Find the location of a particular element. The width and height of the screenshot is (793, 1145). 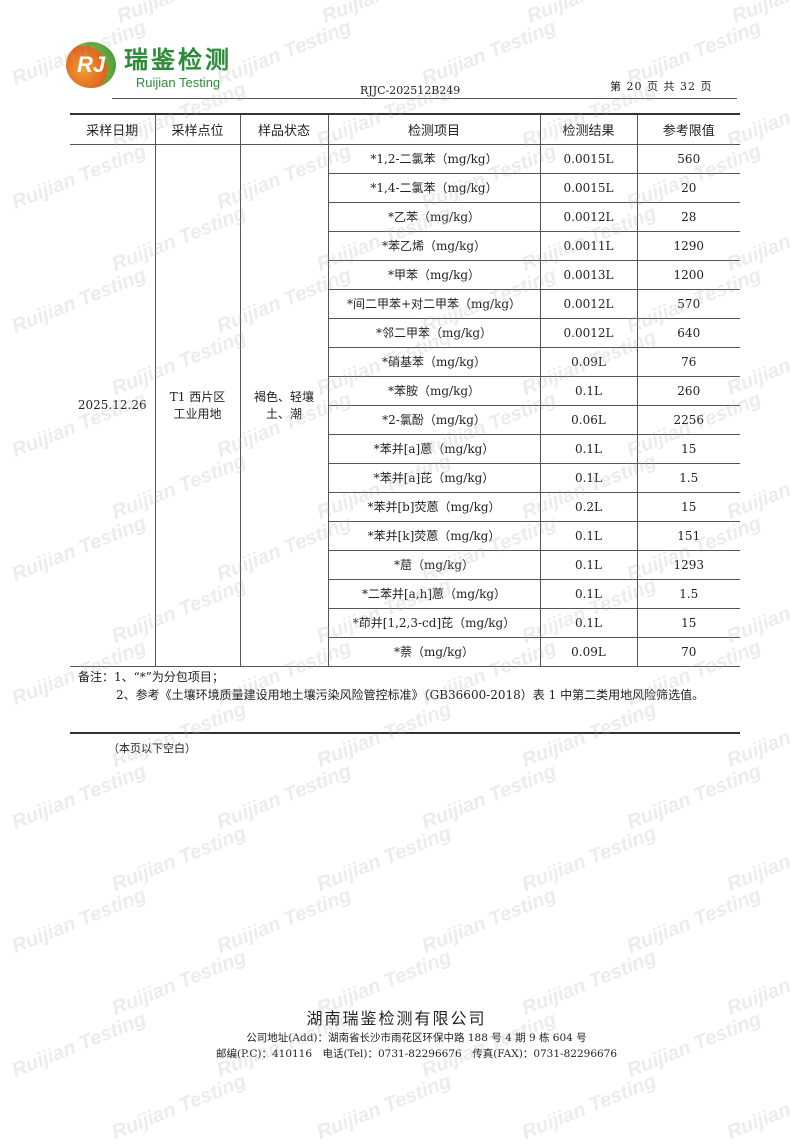

table-row: *苯并[b]荧蒽（mg/kg） 0.2L 15 is located at coordinates (405, 506).